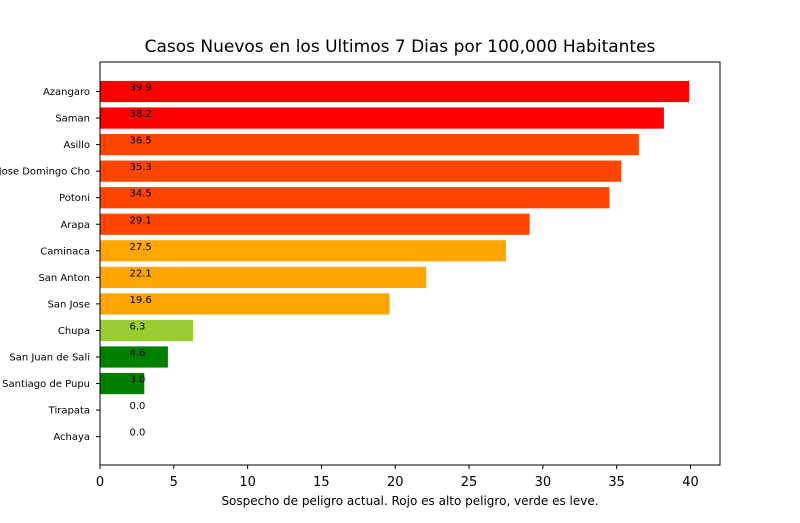  I want to click on y-tick-label: Azangaro, so click(66, 92).